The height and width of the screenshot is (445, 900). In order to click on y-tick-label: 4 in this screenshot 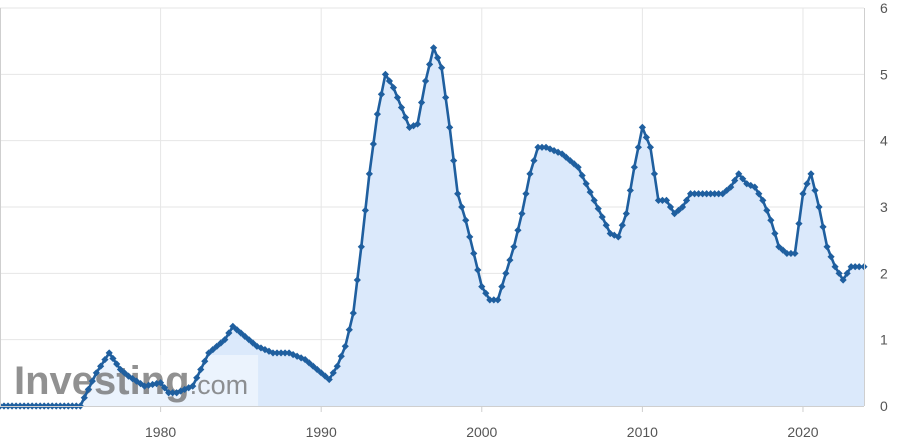, I will do `click(884, 141)`.